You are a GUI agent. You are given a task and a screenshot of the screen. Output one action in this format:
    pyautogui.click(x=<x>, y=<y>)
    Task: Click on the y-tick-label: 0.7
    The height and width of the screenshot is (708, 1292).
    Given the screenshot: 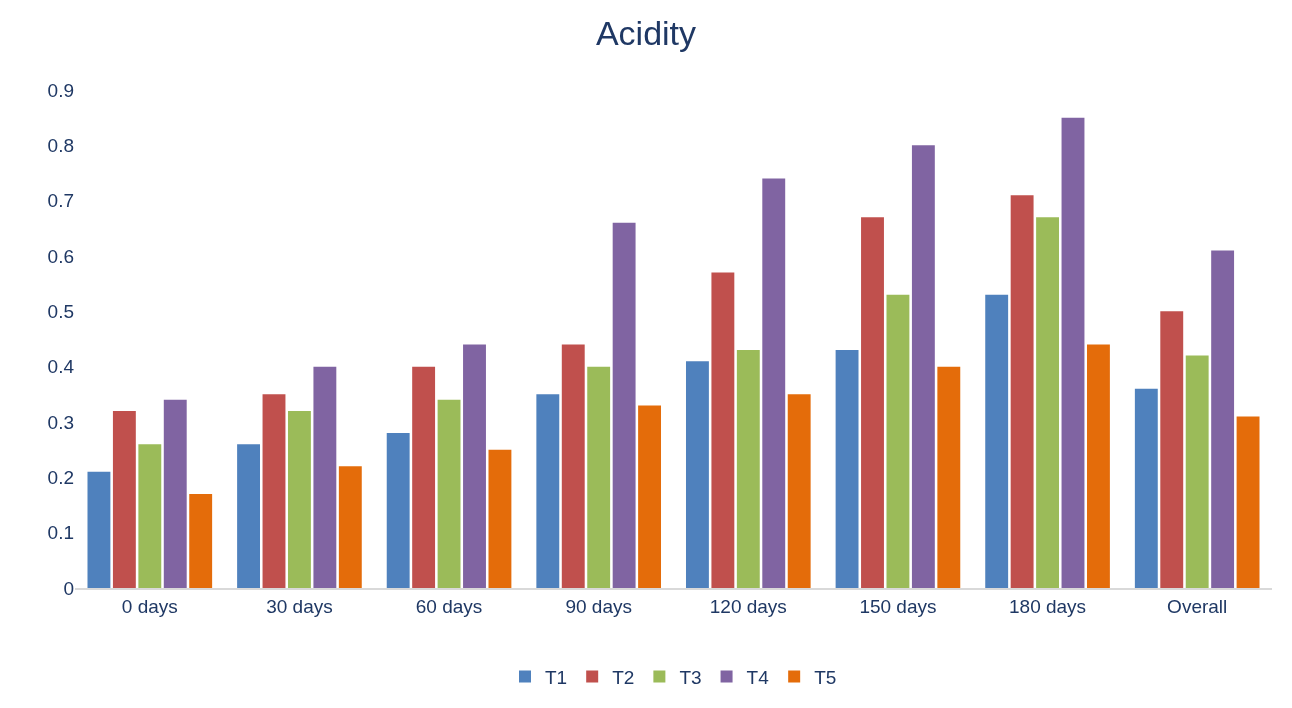 What is the action you would take?
    pyautogui.click(x=60, y=201)
    